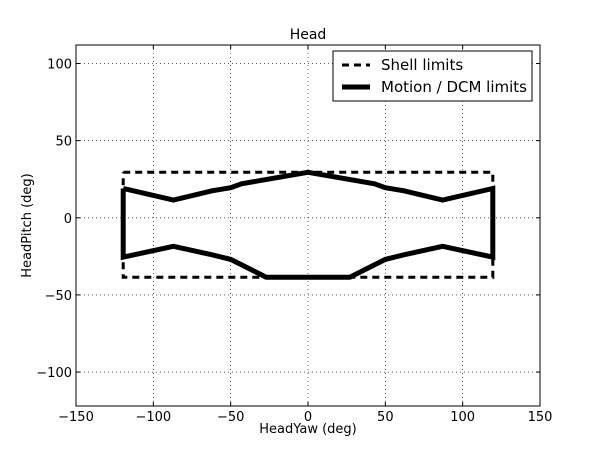 This screenshot has height=450, width=600. What do you see at coordinates (462, 417) in the screenshot?
I see `x-tick-label: 100` at bounding box center [462, 417].